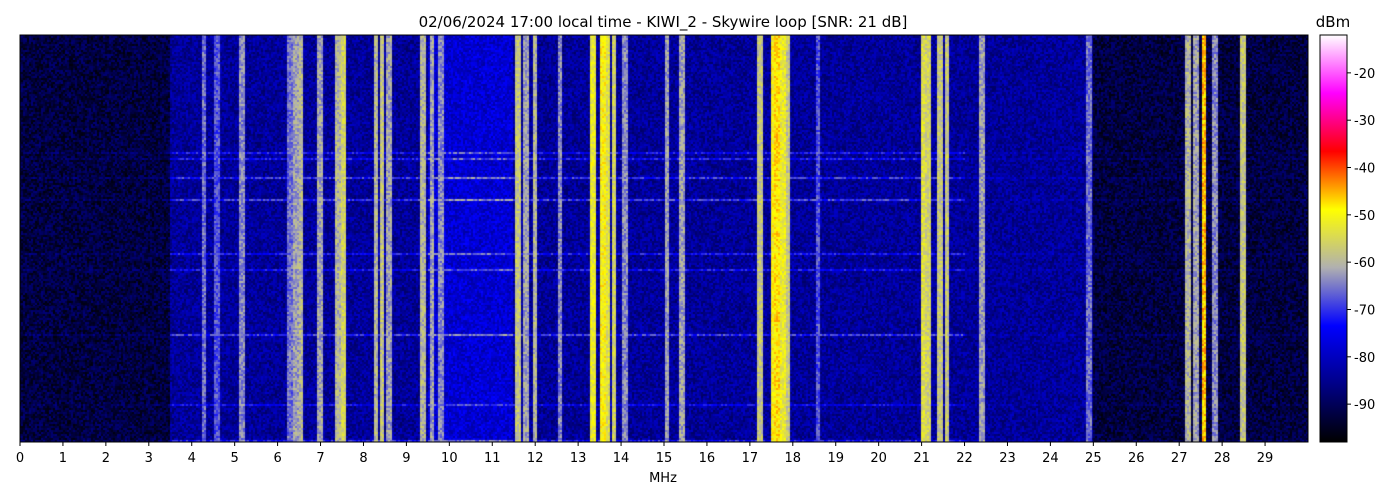  Describe the element at coordinates (1222, 458) in the screenshot. I see `x-tick-label: 28` at that location.